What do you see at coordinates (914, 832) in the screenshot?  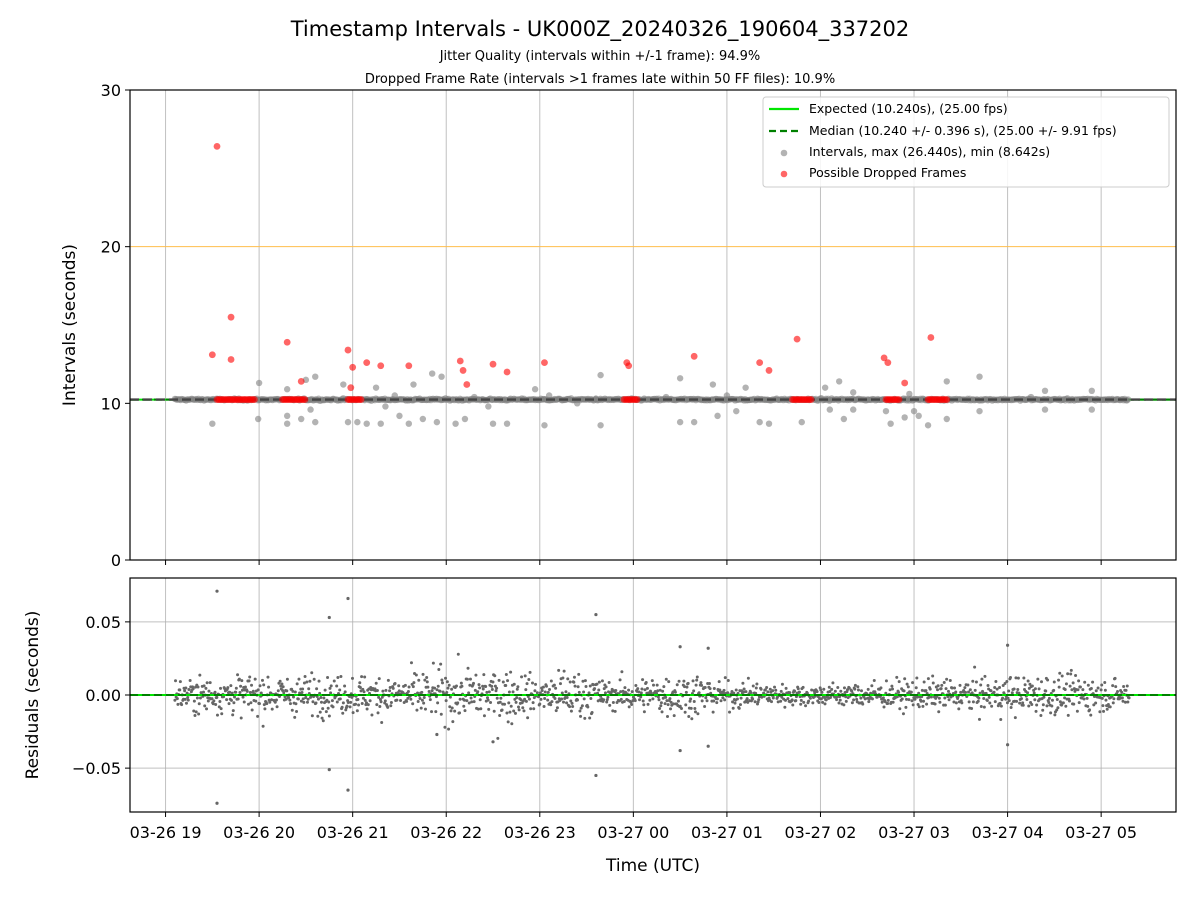 I see `x-tick-label: 03-27 03` at bounding box center [914, 832].